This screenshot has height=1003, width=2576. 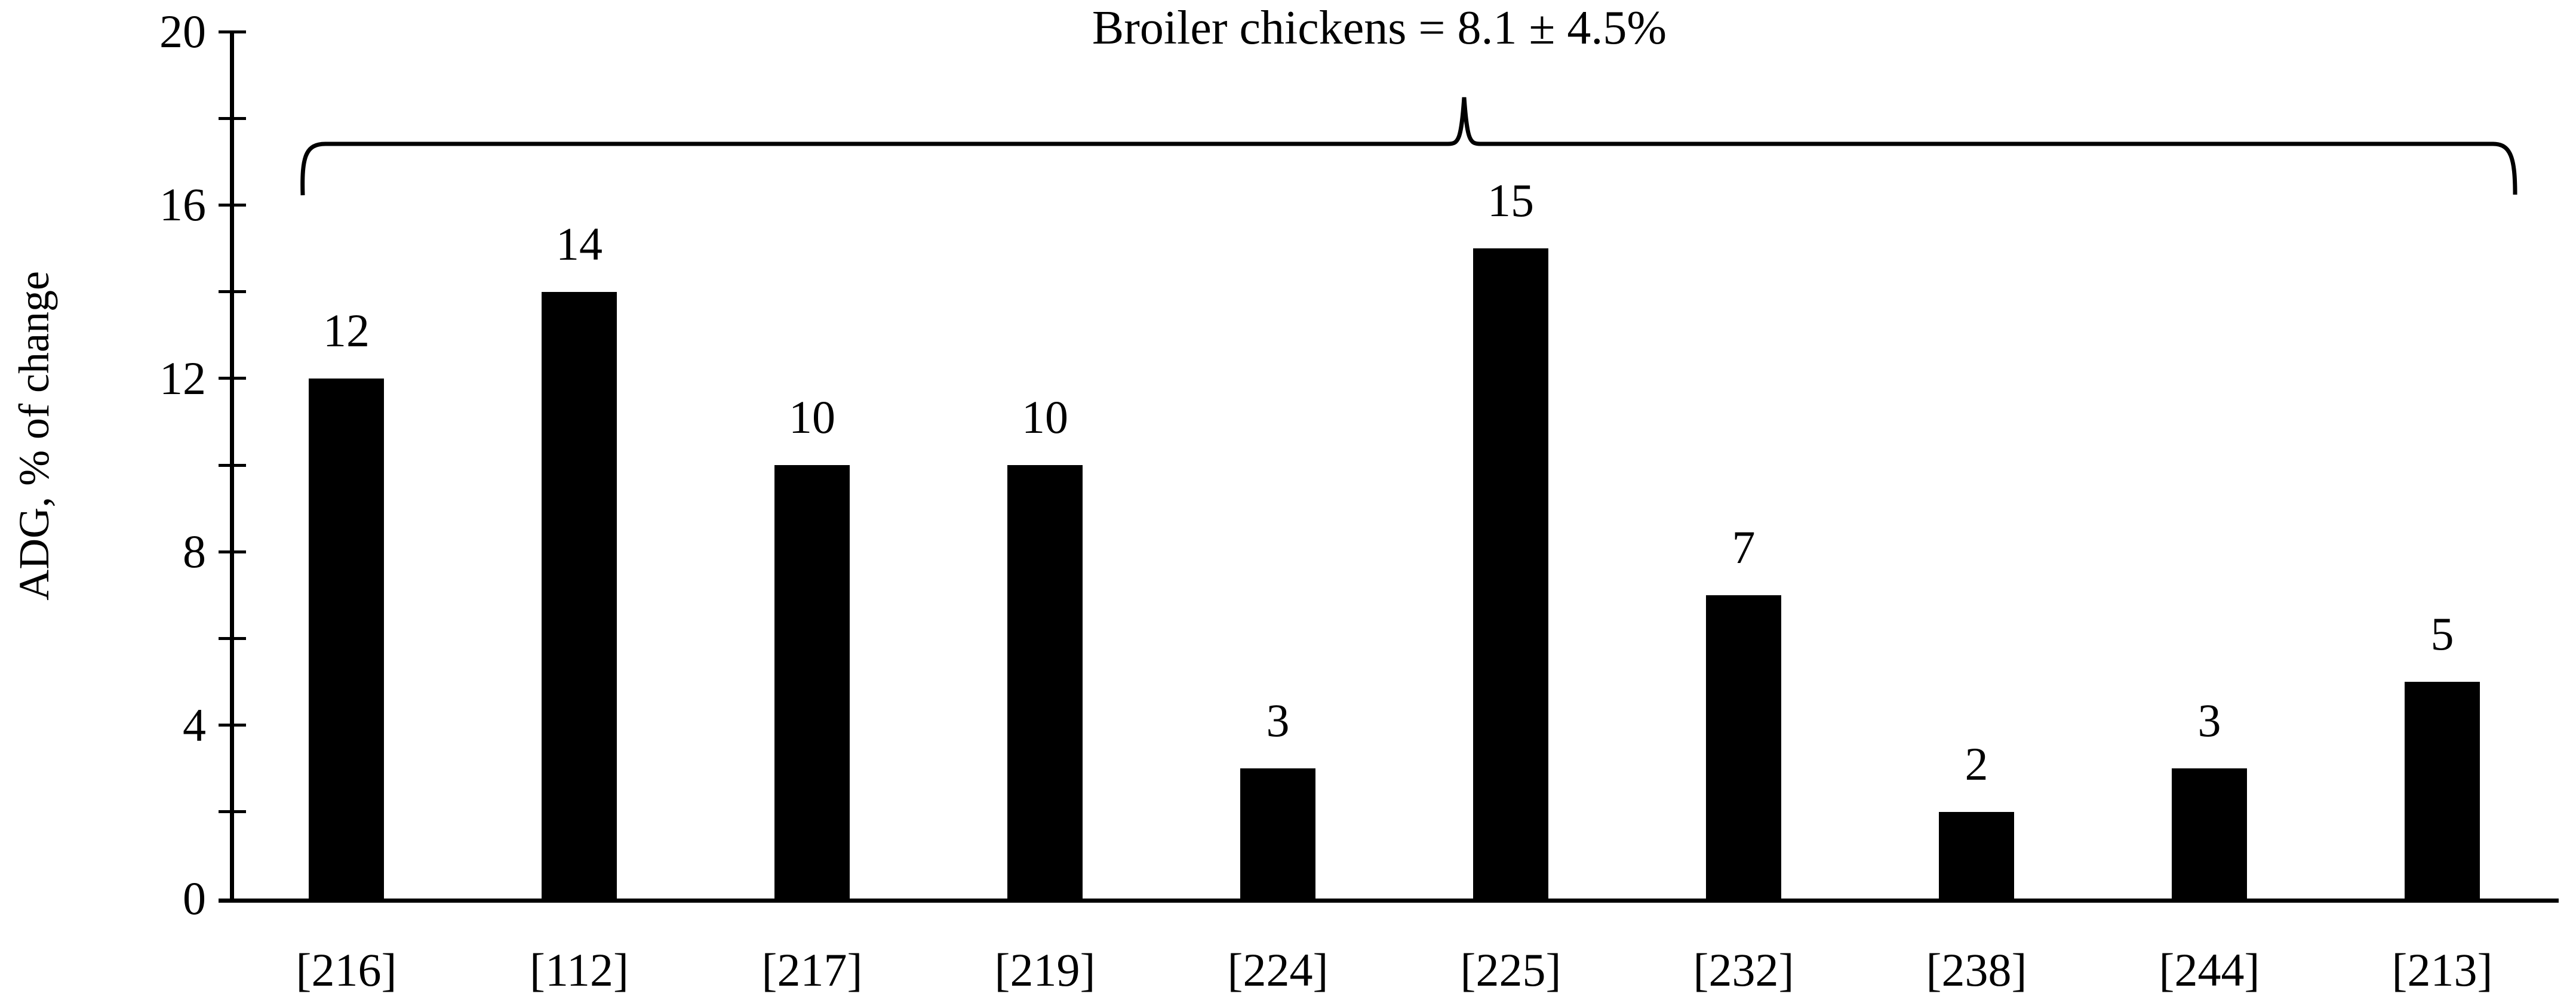 What do you see at coordinates (1976, 970) in the screenshot?
I see `x-tick-label: [238]` at bounding box center [1976, 970].